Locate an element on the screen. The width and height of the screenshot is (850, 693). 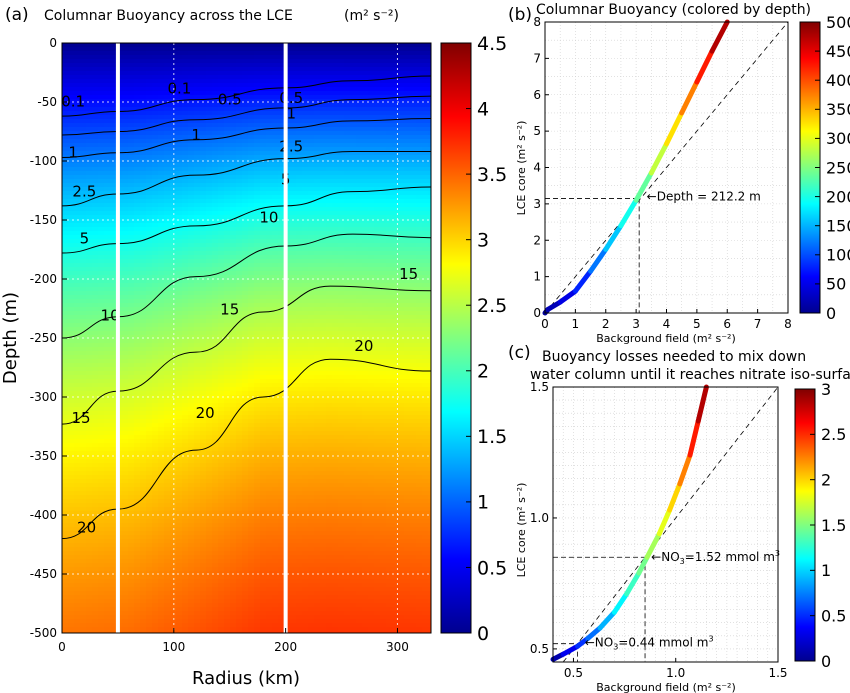
x-tick-label: 1 is located at coordinates (576, 324).